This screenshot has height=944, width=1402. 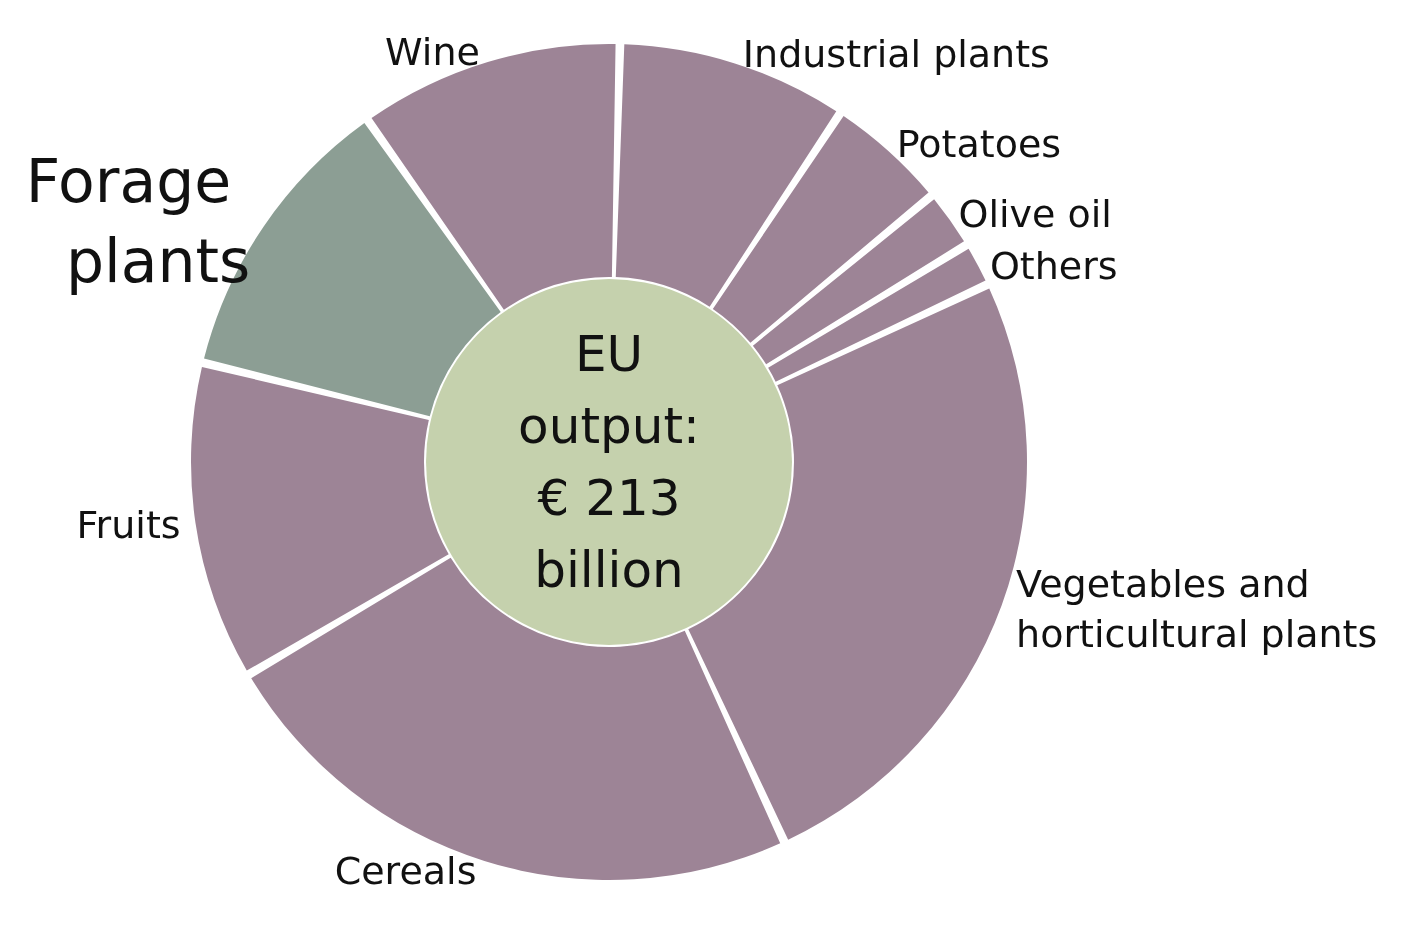 What do you see at coordinates (979, 143) in the screenshot?
I see `slice-label: Potatoes` at bounding box center [979, 143].